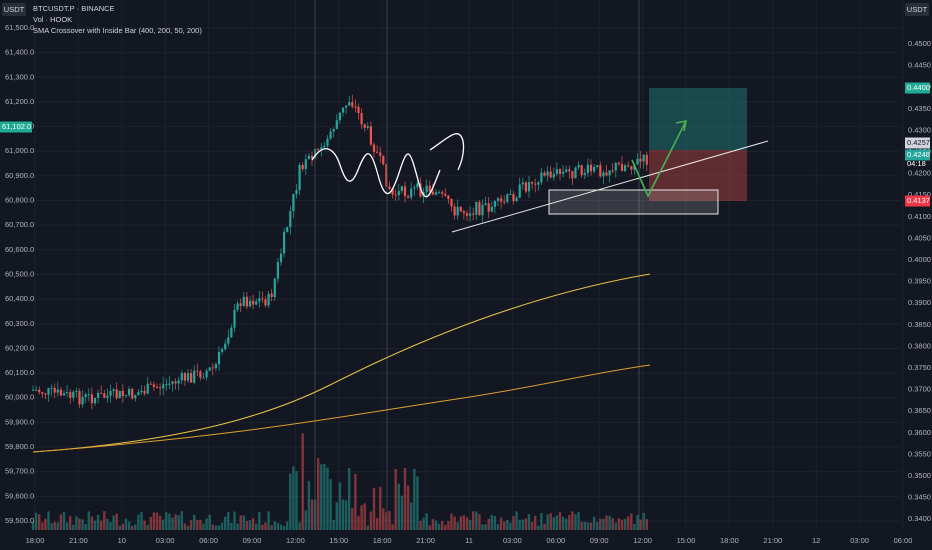 The image size is (932, 550). Describe the element at coordinates (425, 540) in the screenshot. I see `time-axis-label: 21:00` at that location.